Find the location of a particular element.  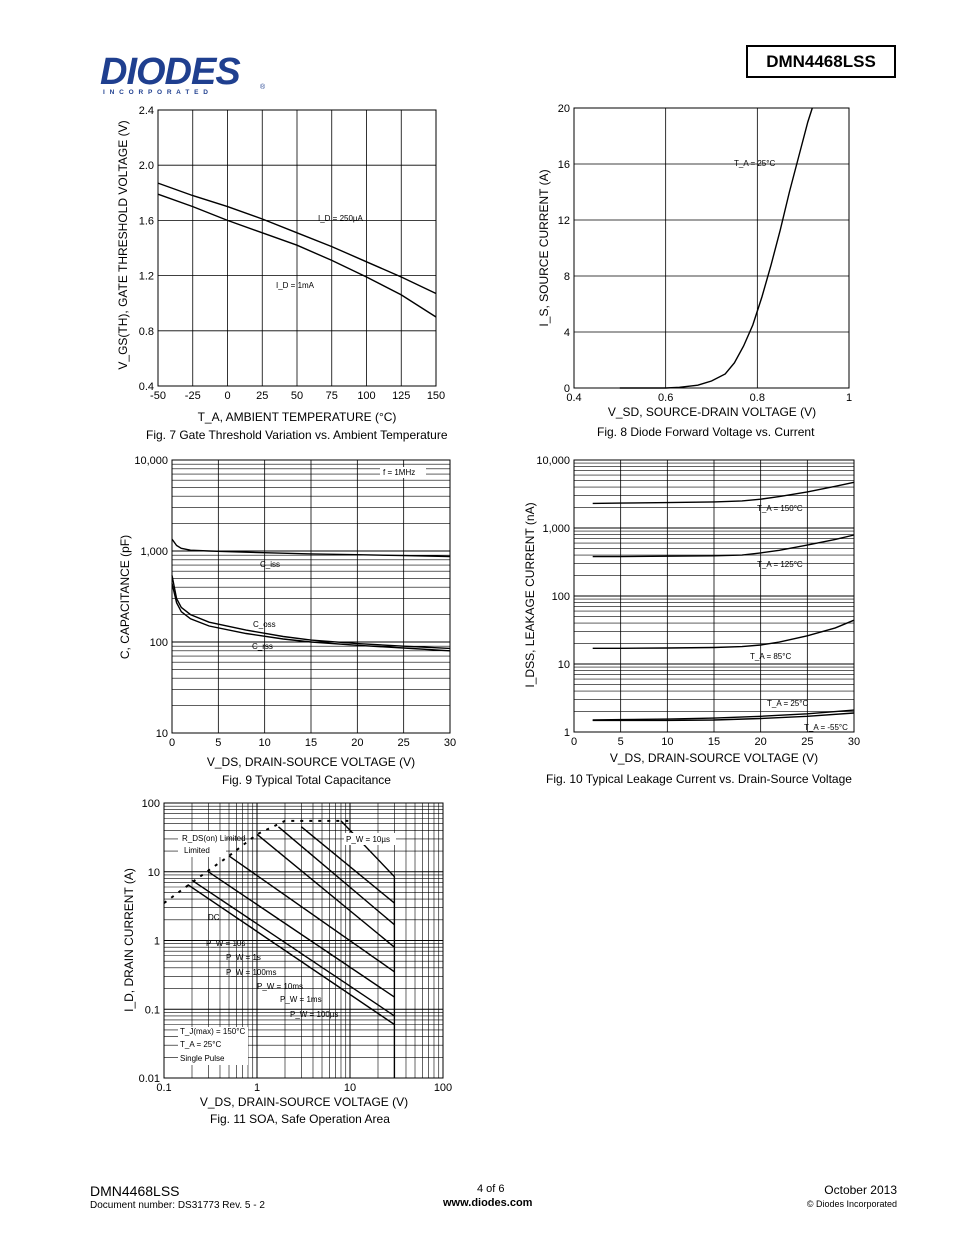

fig11-ylabel: I_D, DRAIN CURRENT (A) is located at coordinates (129, 940).